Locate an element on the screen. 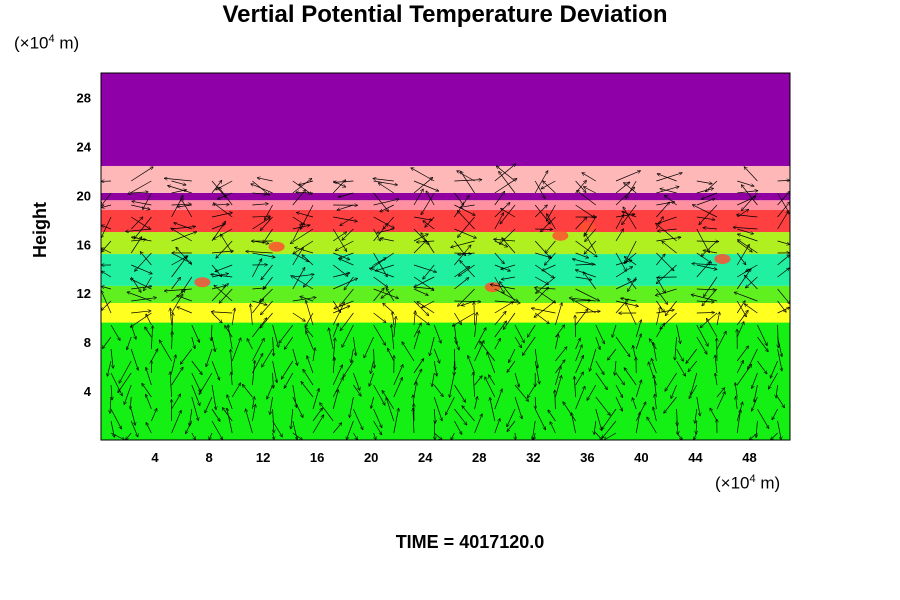 The image size is (900, 600). x-tick-label: 40 is located at coordinates (641, 457).